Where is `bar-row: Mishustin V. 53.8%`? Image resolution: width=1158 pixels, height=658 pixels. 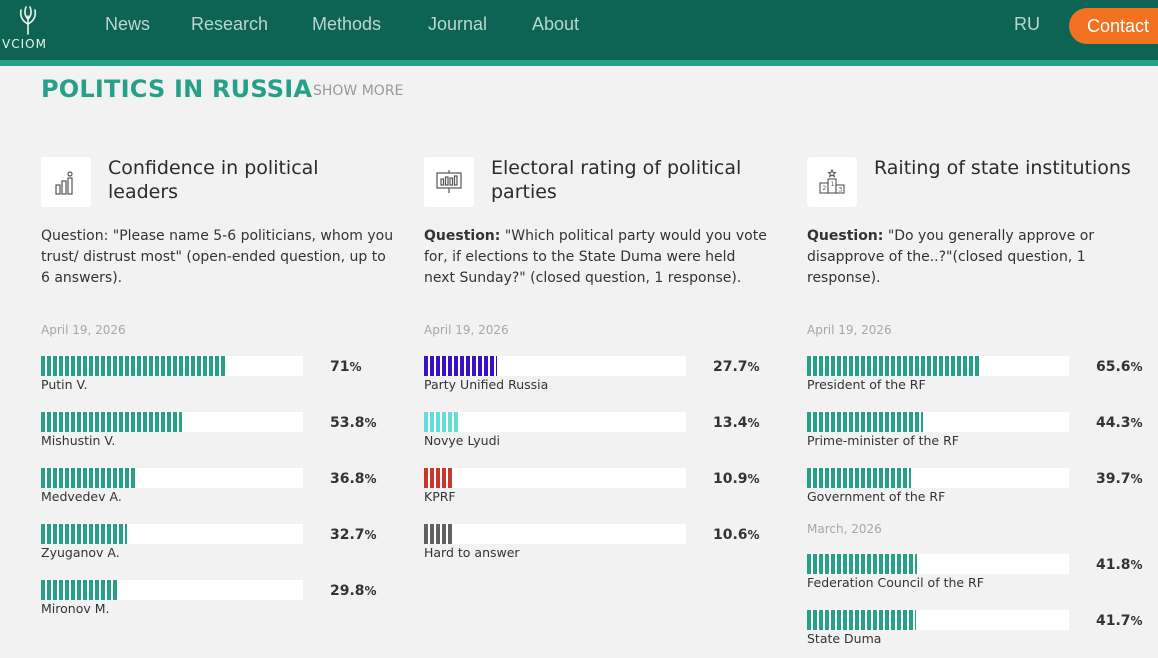
bar-row: Mishustin V. 53.8% is located at coordinates (211, 434).